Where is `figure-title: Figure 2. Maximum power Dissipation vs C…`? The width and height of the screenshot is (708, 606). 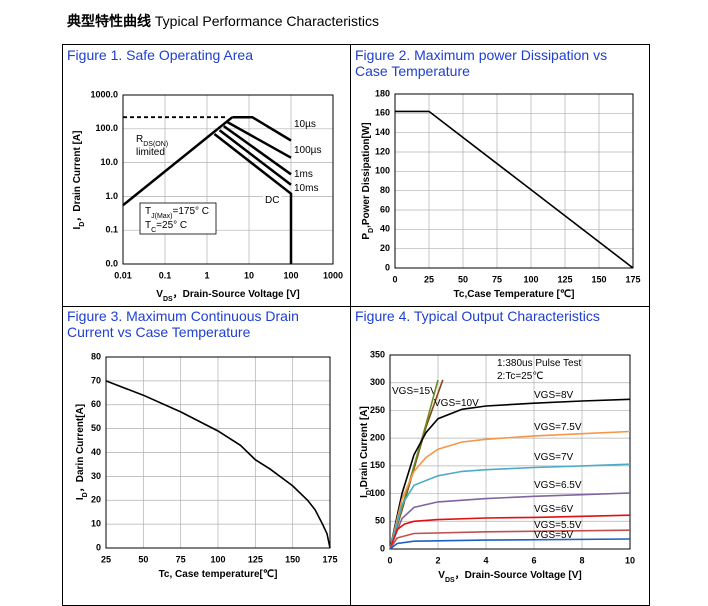 figure-title: Figure 2. Maximum power Dissipation vs C… is located at coordinates (481, 63).